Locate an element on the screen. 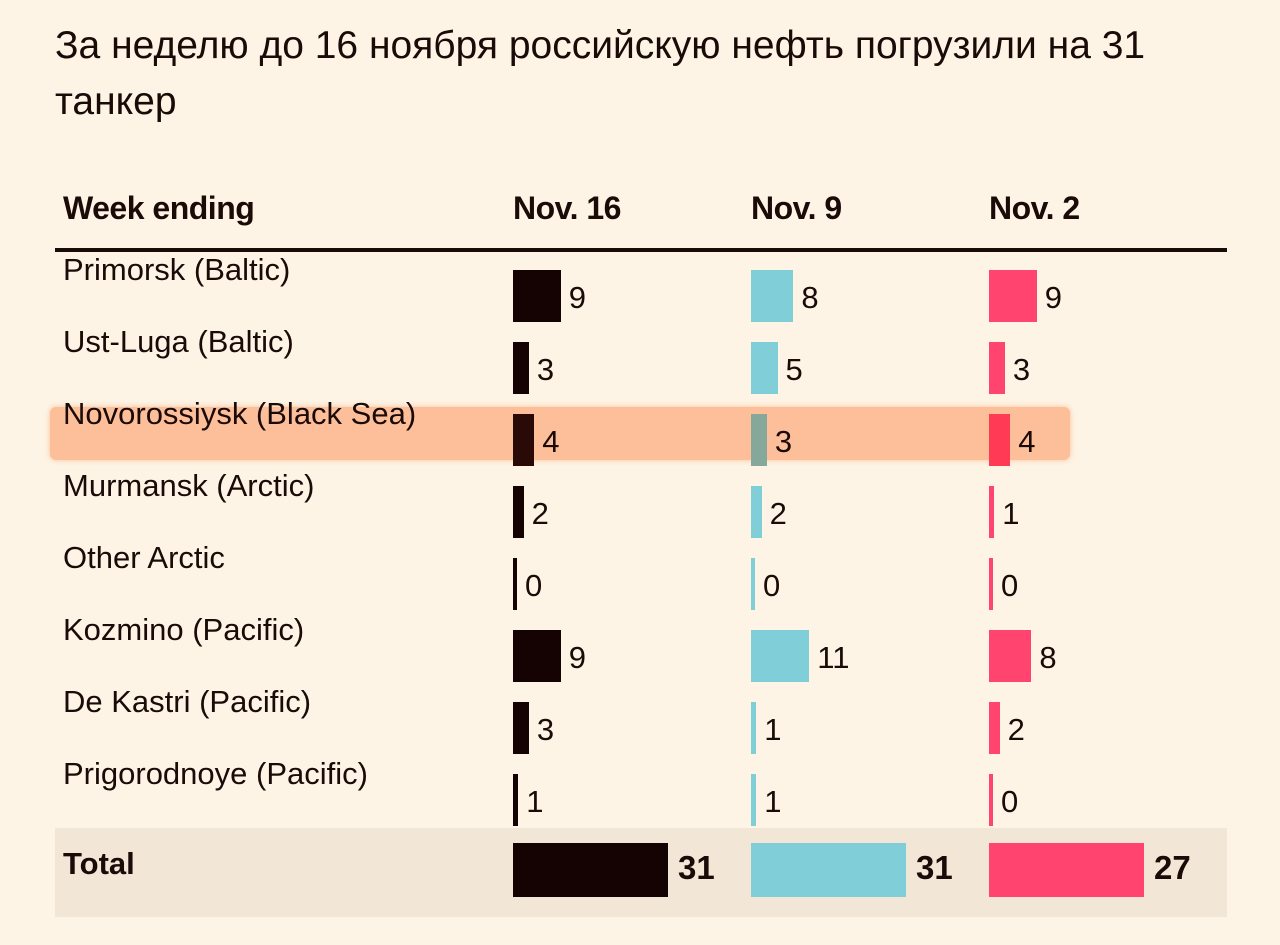 This screenshot has width=1280, height=945. header-col-0: Nov. 16 is located at coordinates (567, 208).